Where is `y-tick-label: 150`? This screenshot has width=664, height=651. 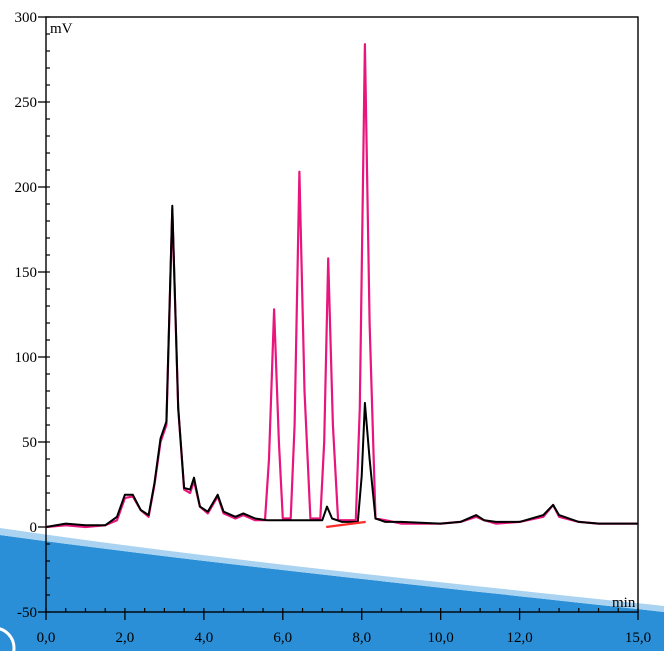
y-tick-label: 150 is located at coordinates (26, 273).